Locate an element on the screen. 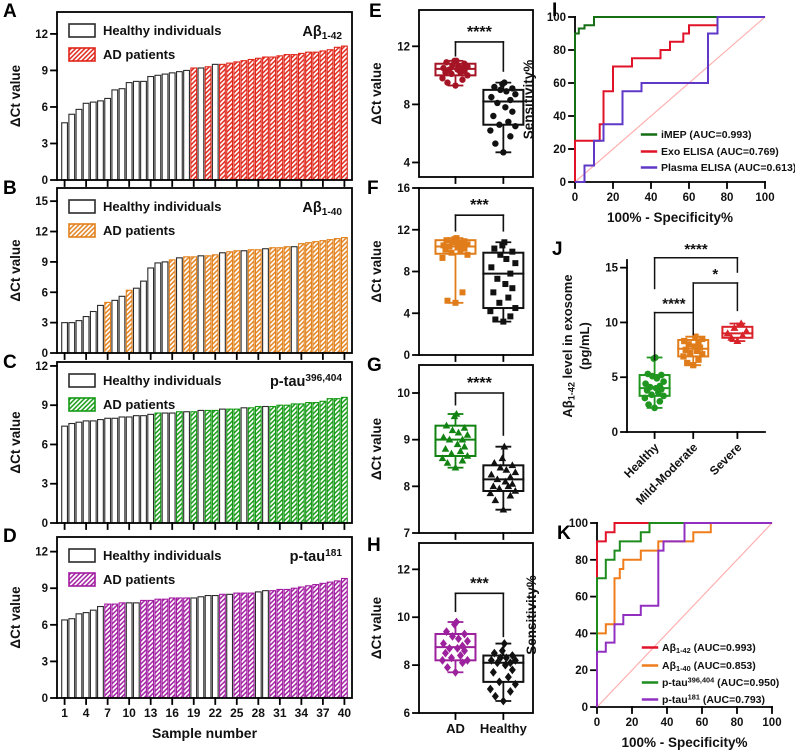 The image size is (795, 753). x-tick-label: 100 is located at coordinates (764, 198).